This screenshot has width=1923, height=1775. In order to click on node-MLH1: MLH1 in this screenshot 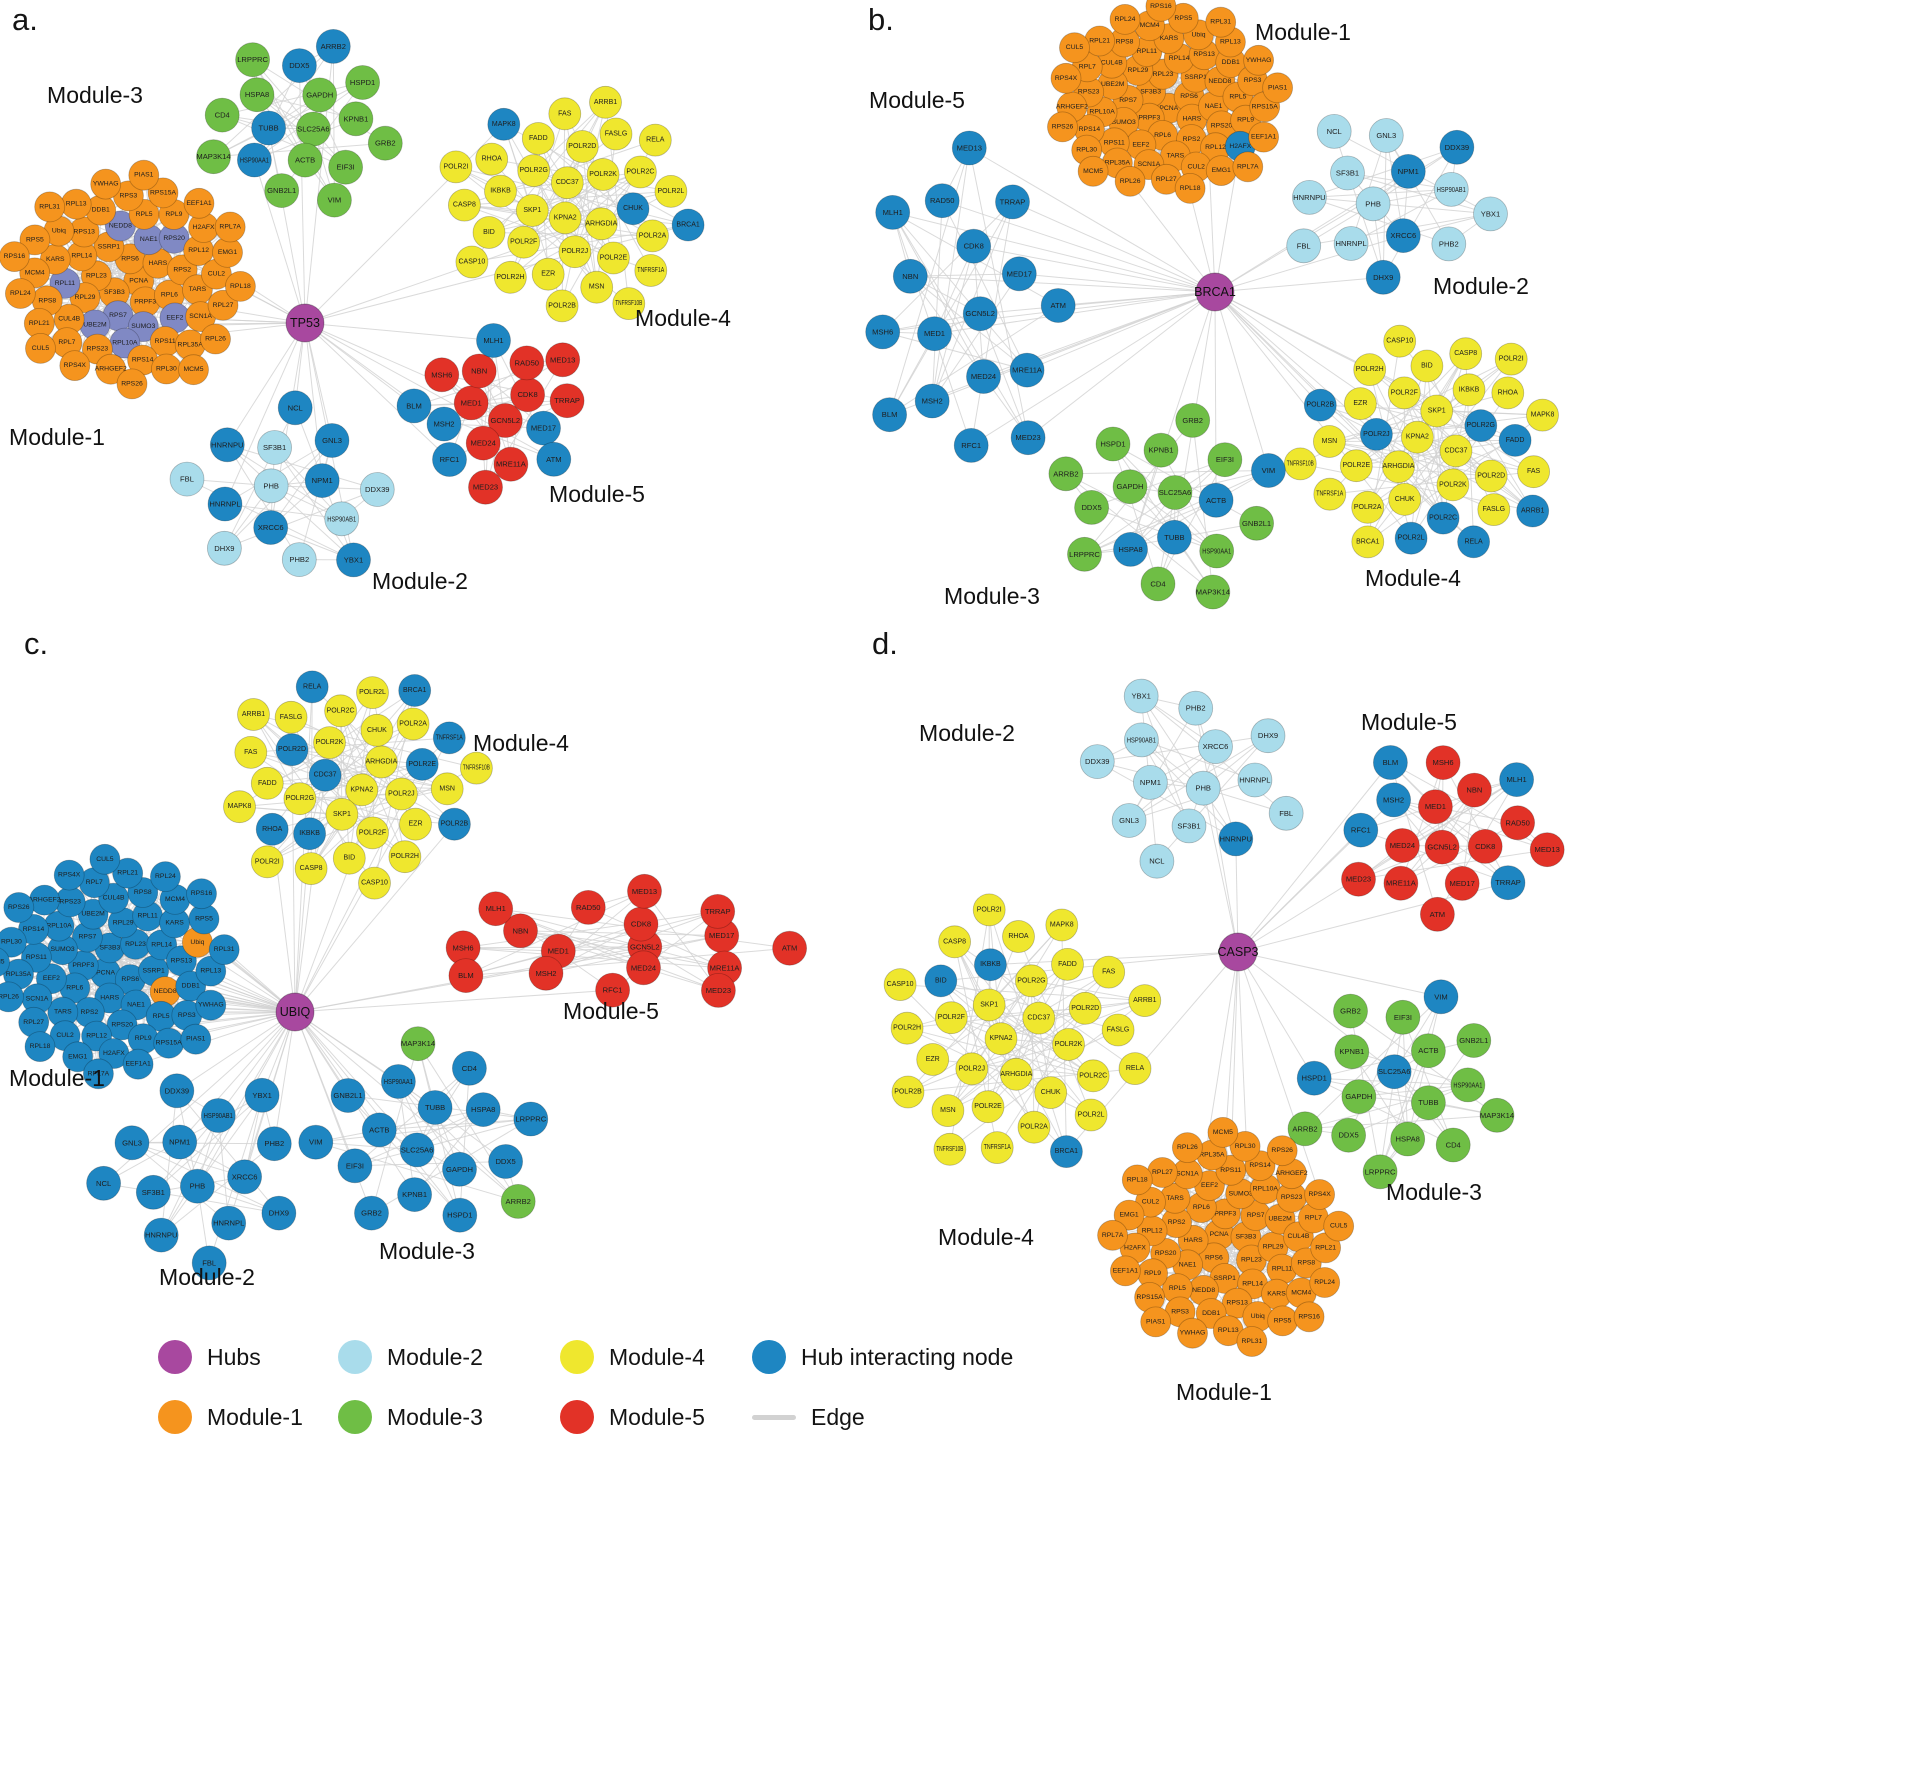, I will do `click(893, 212)`.